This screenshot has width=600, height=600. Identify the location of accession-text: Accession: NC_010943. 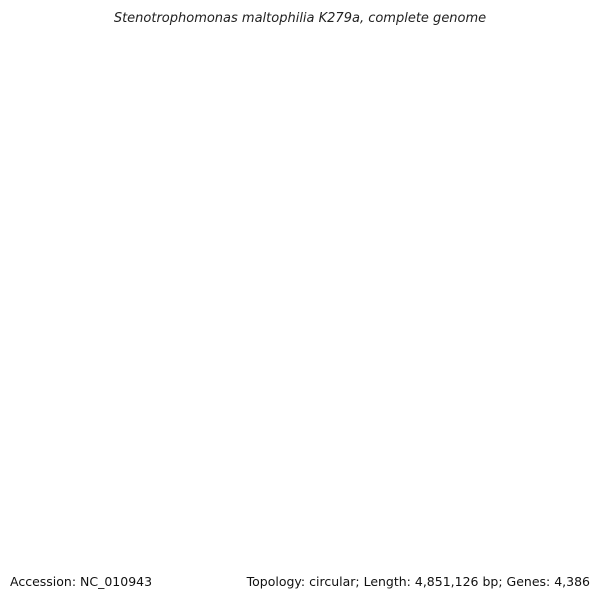
(81, 581).